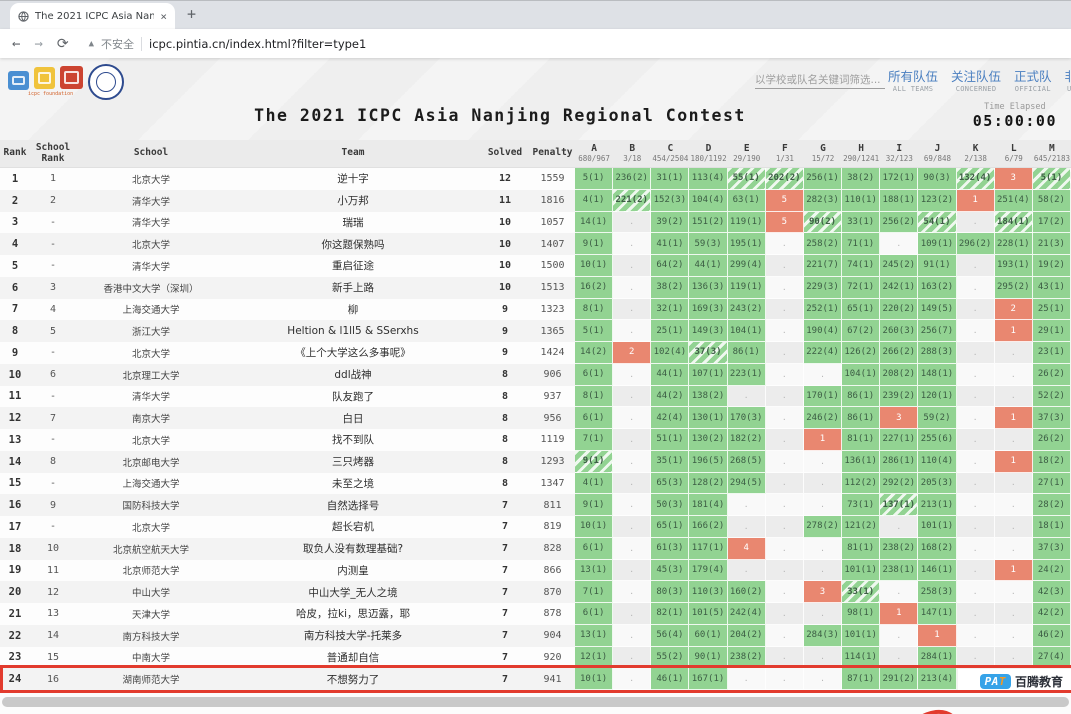  What do you see at coordinates (861, 374) in the screenshot?
I see `problem-cell-H: 104(1)` at bounding box center [861, 374].